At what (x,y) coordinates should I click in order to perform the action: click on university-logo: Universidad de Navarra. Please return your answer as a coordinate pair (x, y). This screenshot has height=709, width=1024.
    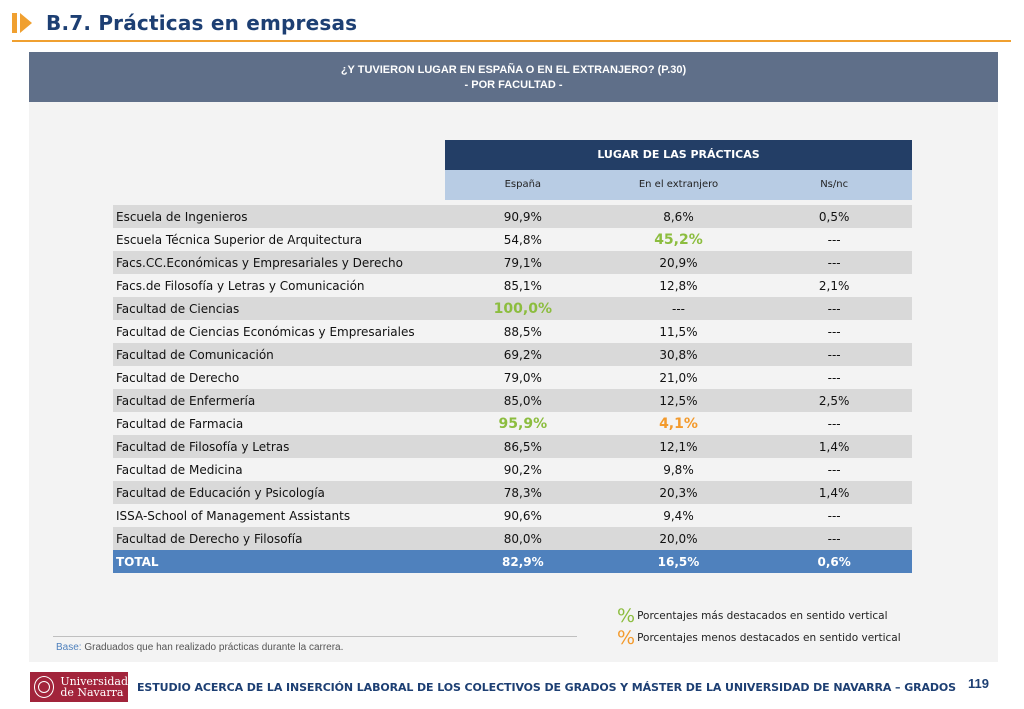
    Looking at the image, I should click on (79, 687).